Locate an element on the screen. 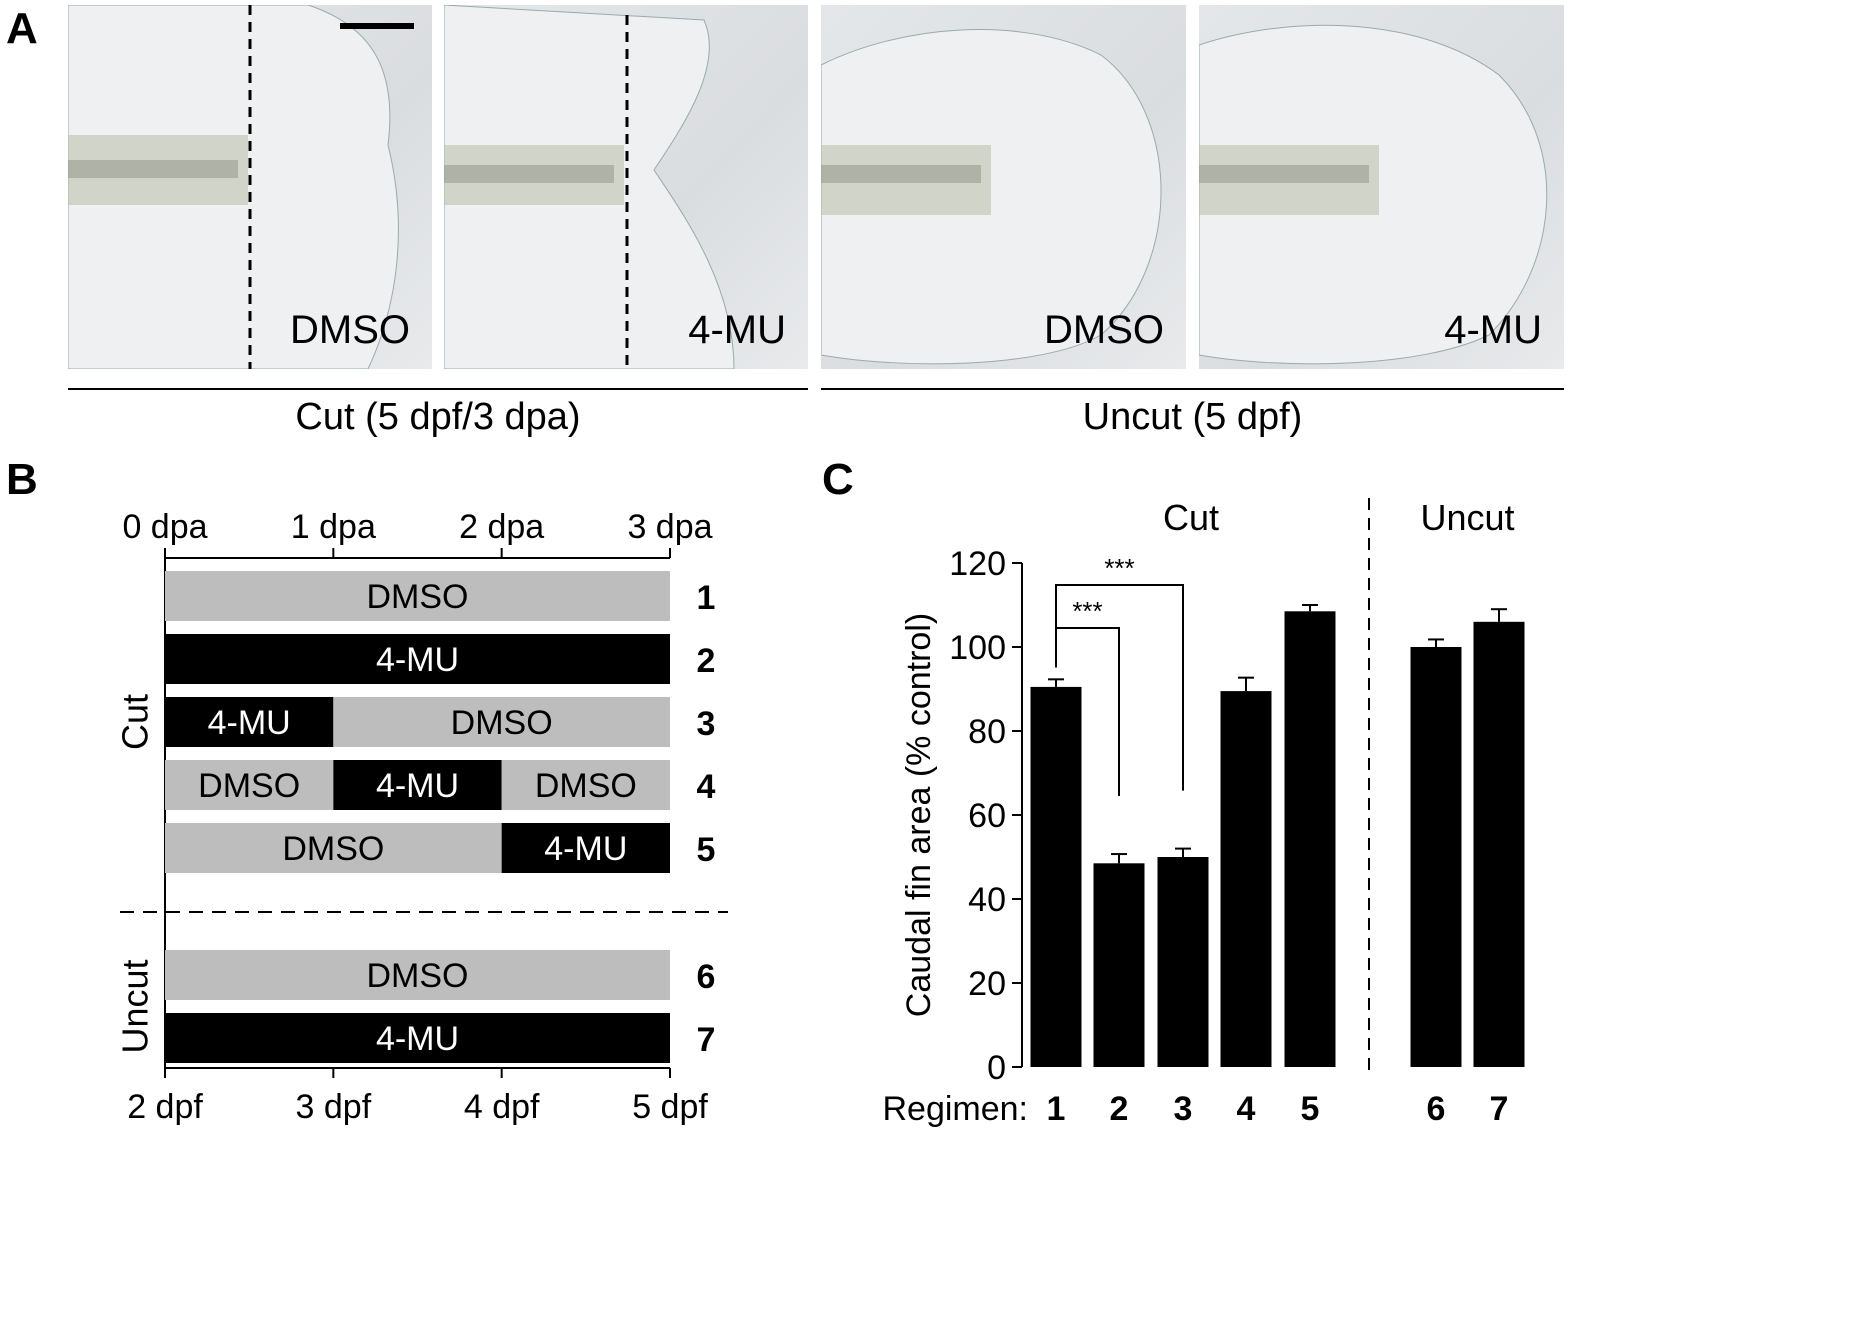 Image resolution: width=1859 pixels, height=1340 pixels. regimen-number: 4 is located at coordinates (706, 787).